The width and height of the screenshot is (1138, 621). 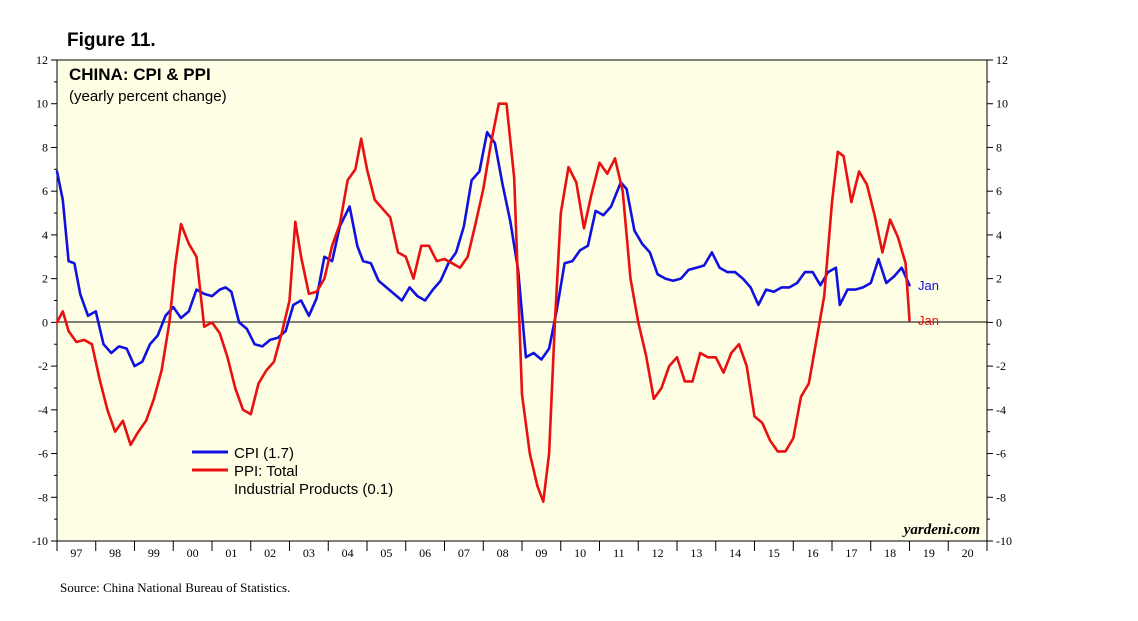 What do you see at coordinates (928, 285) in the screenshot?
I see `end-label-cpi: Jan` at bounding box center [928, 285].